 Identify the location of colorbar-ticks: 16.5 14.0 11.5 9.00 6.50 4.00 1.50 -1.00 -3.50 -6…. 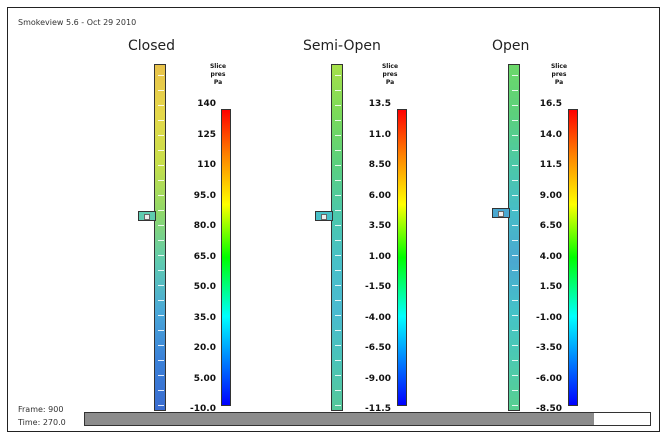
(538, 256).